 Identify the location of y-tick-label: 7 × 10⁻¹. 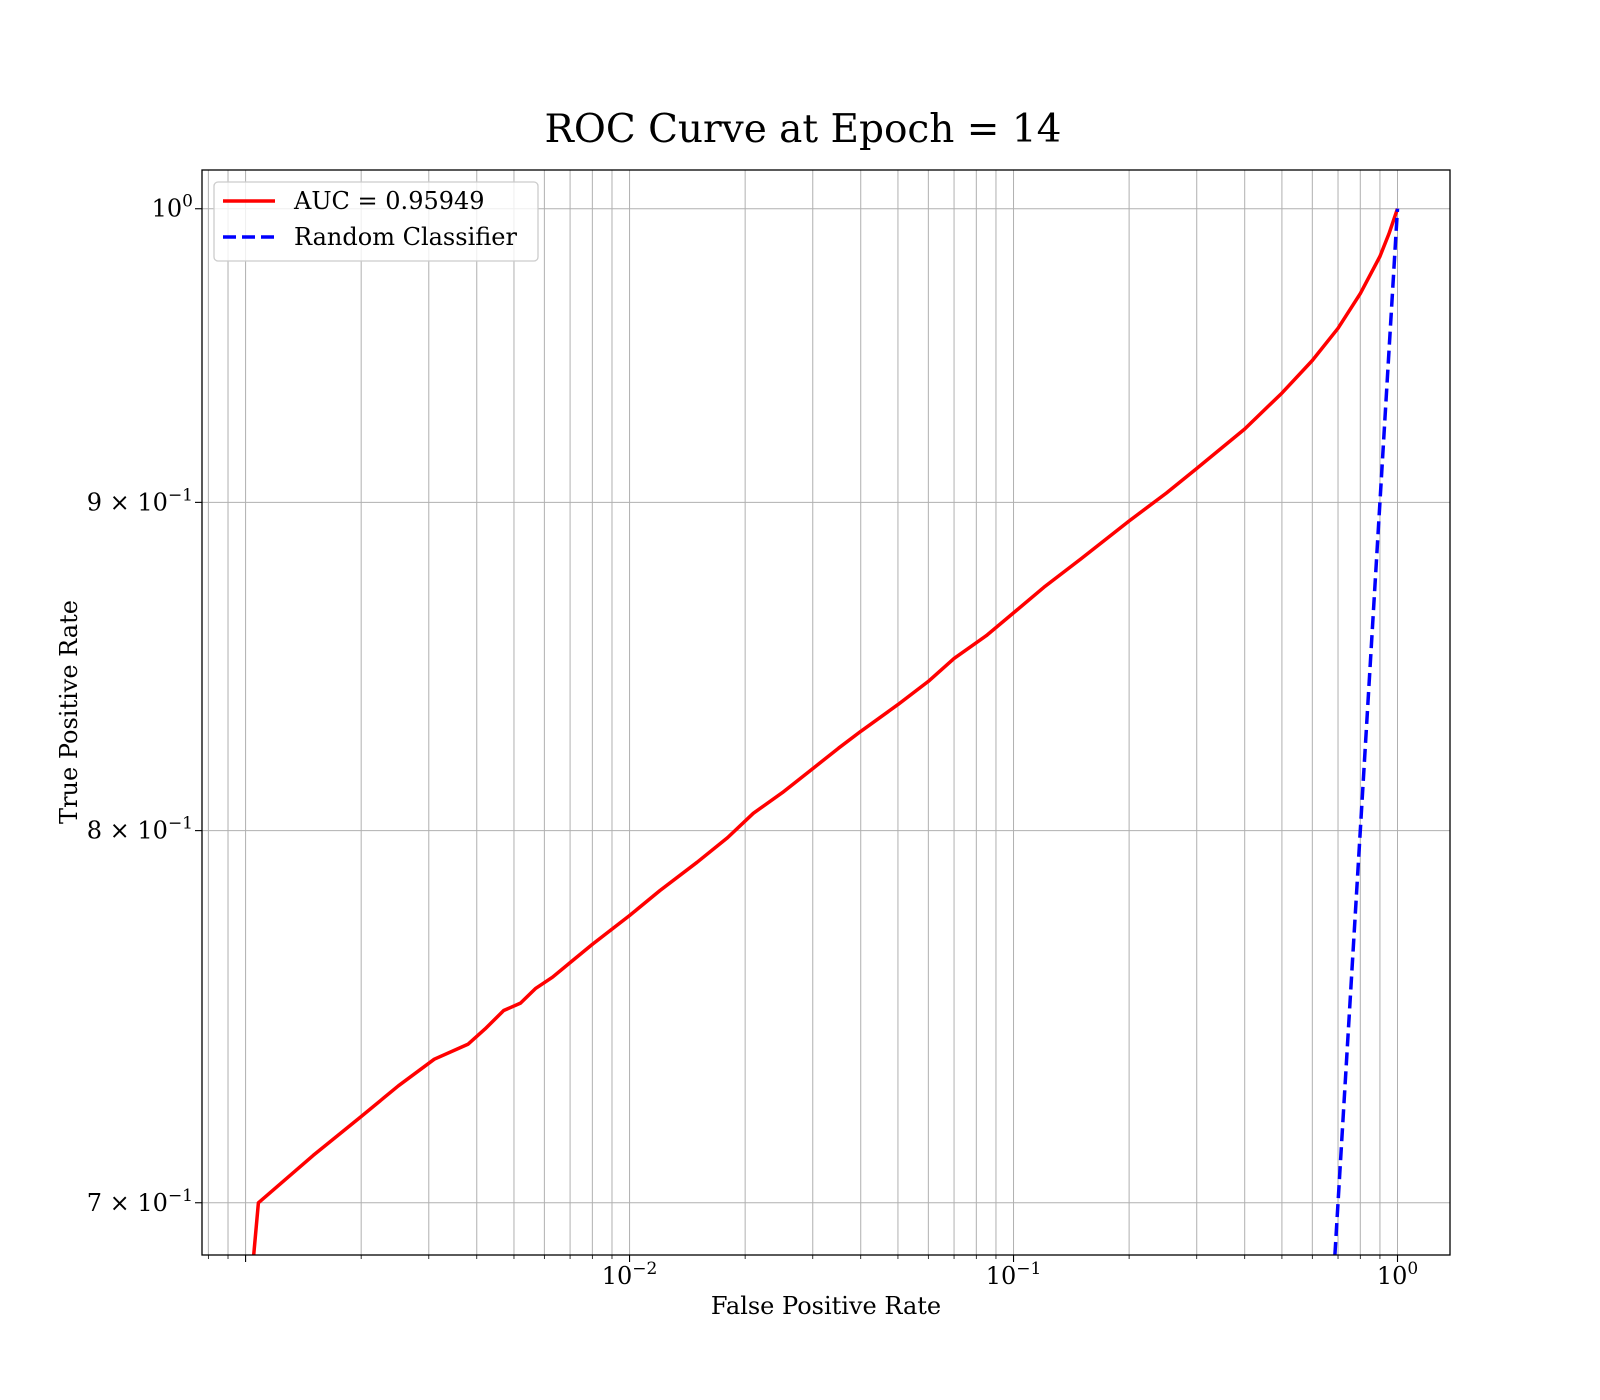
(140, 1201).